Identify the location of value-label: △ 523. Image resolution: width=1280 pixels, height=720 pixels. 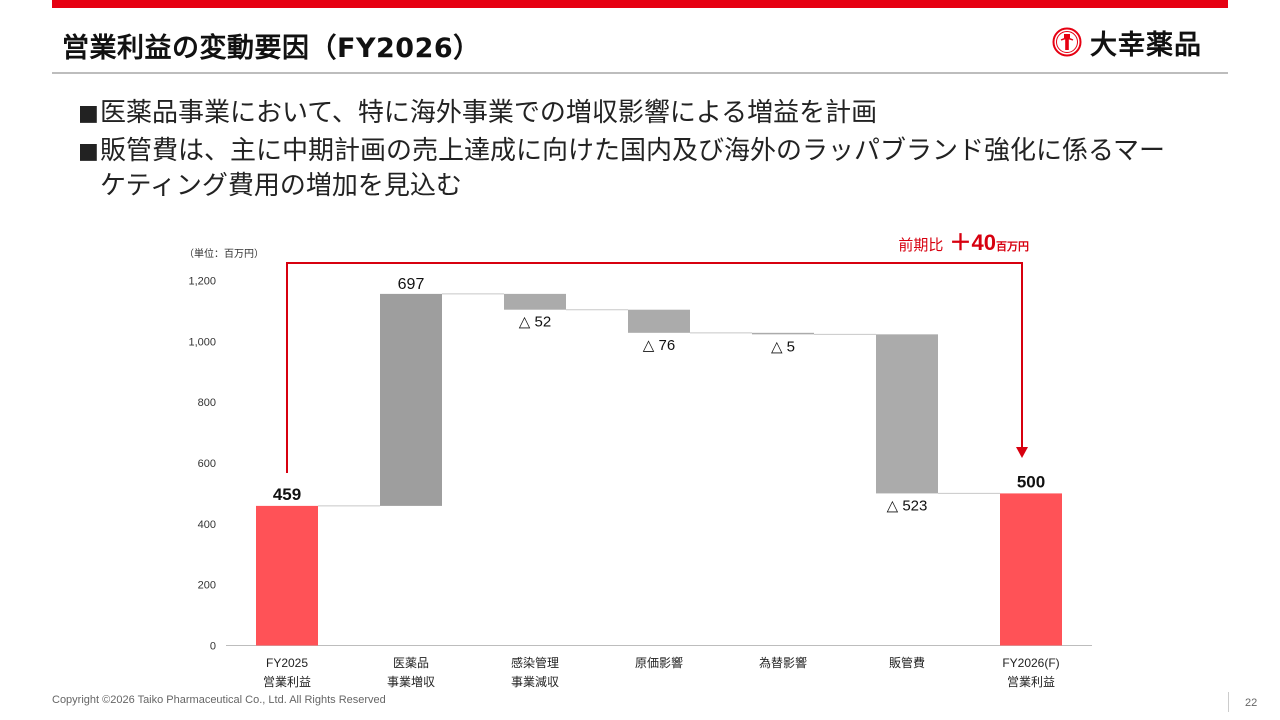
(907, 505).